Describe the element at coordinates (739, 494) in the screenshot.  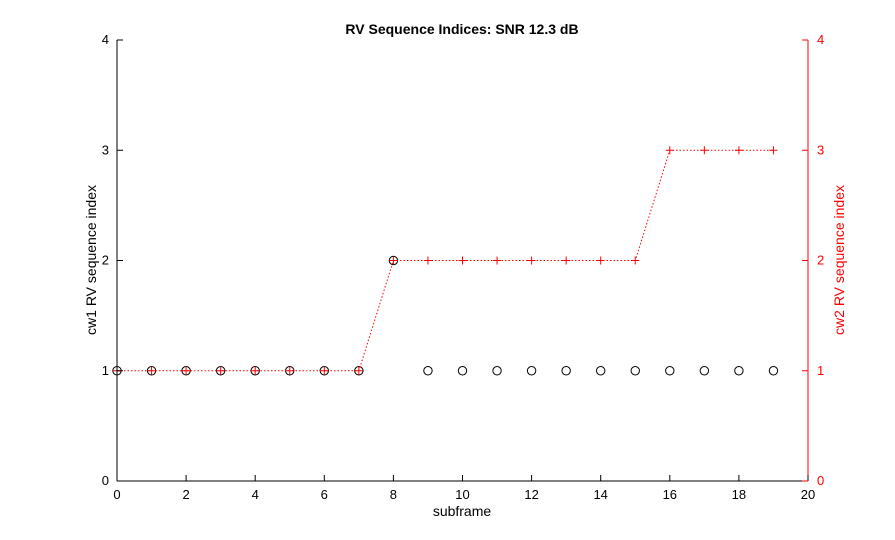
I see `x-tick-label: 18` at that location.